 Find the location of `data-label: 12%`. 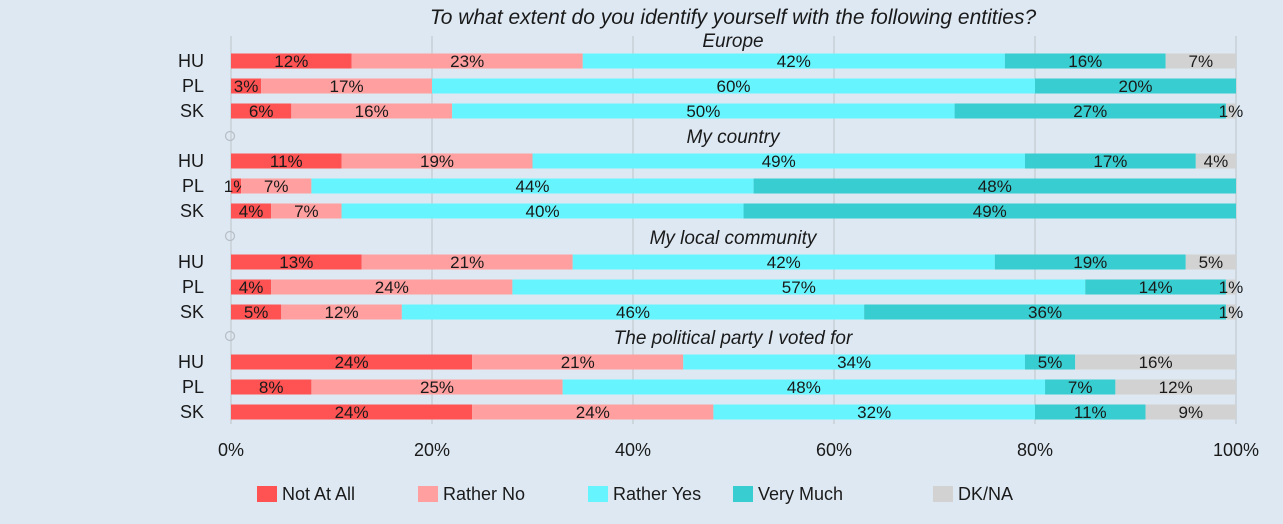

data-label: 12% is located at coordinates (291, 61).